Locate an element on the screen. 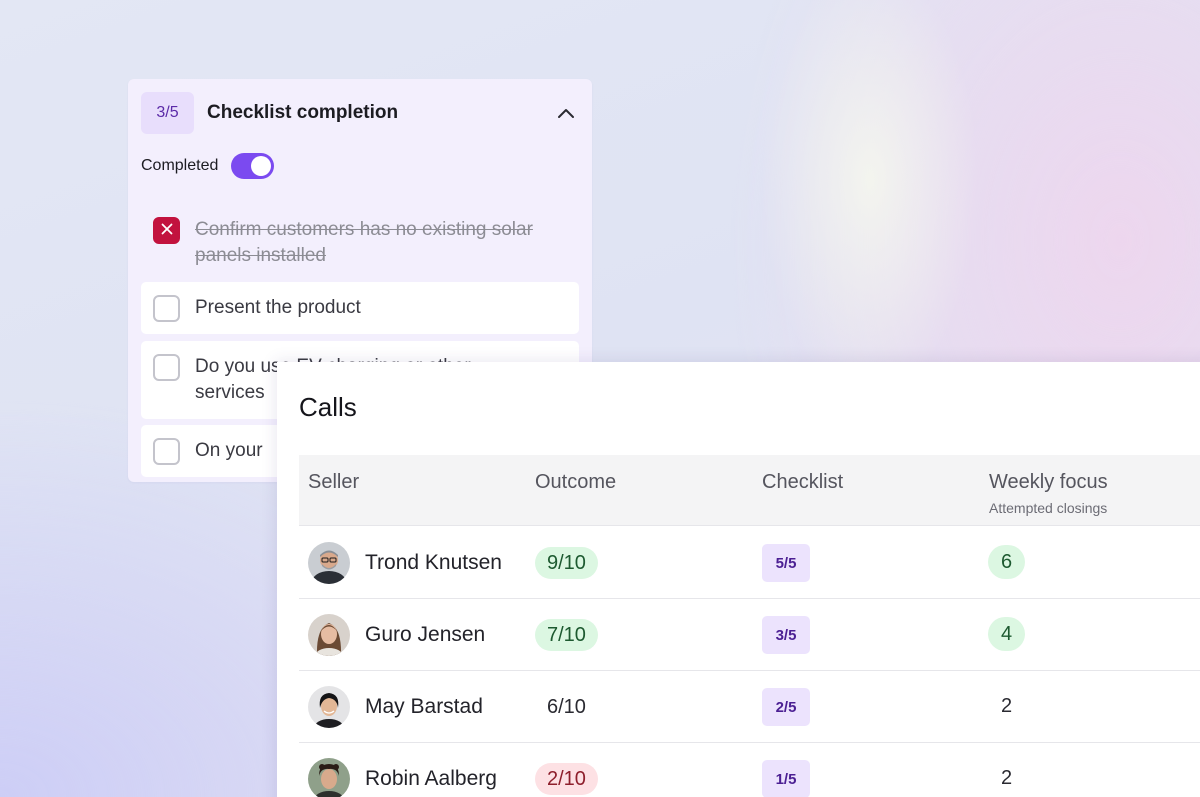 This screenshot has height=797, width=1200. checklist-badge: 5/5 is located at coordinates (786, 563).